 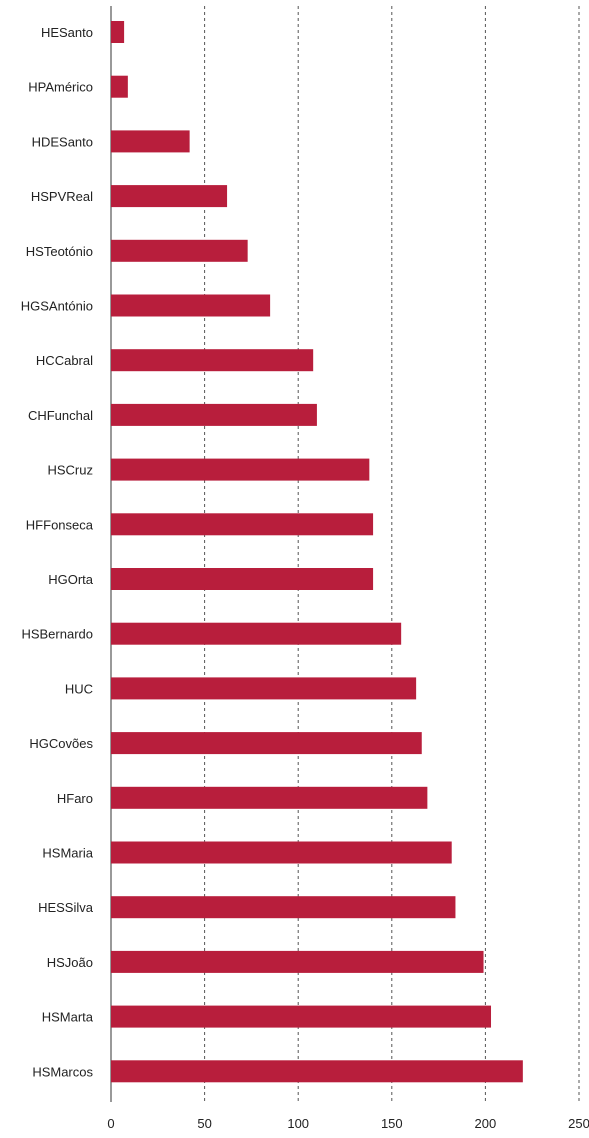 What do you see at coordinates (60, 415) in the screenshot?
I see `category-label: CHFunchal` at bounding box center [60, 415].